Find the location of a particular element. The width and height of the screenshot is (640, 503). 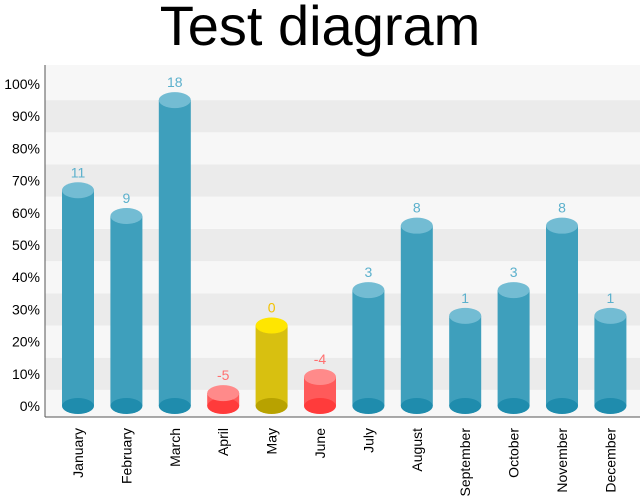

bar-december is located at coordinates (610, 360).